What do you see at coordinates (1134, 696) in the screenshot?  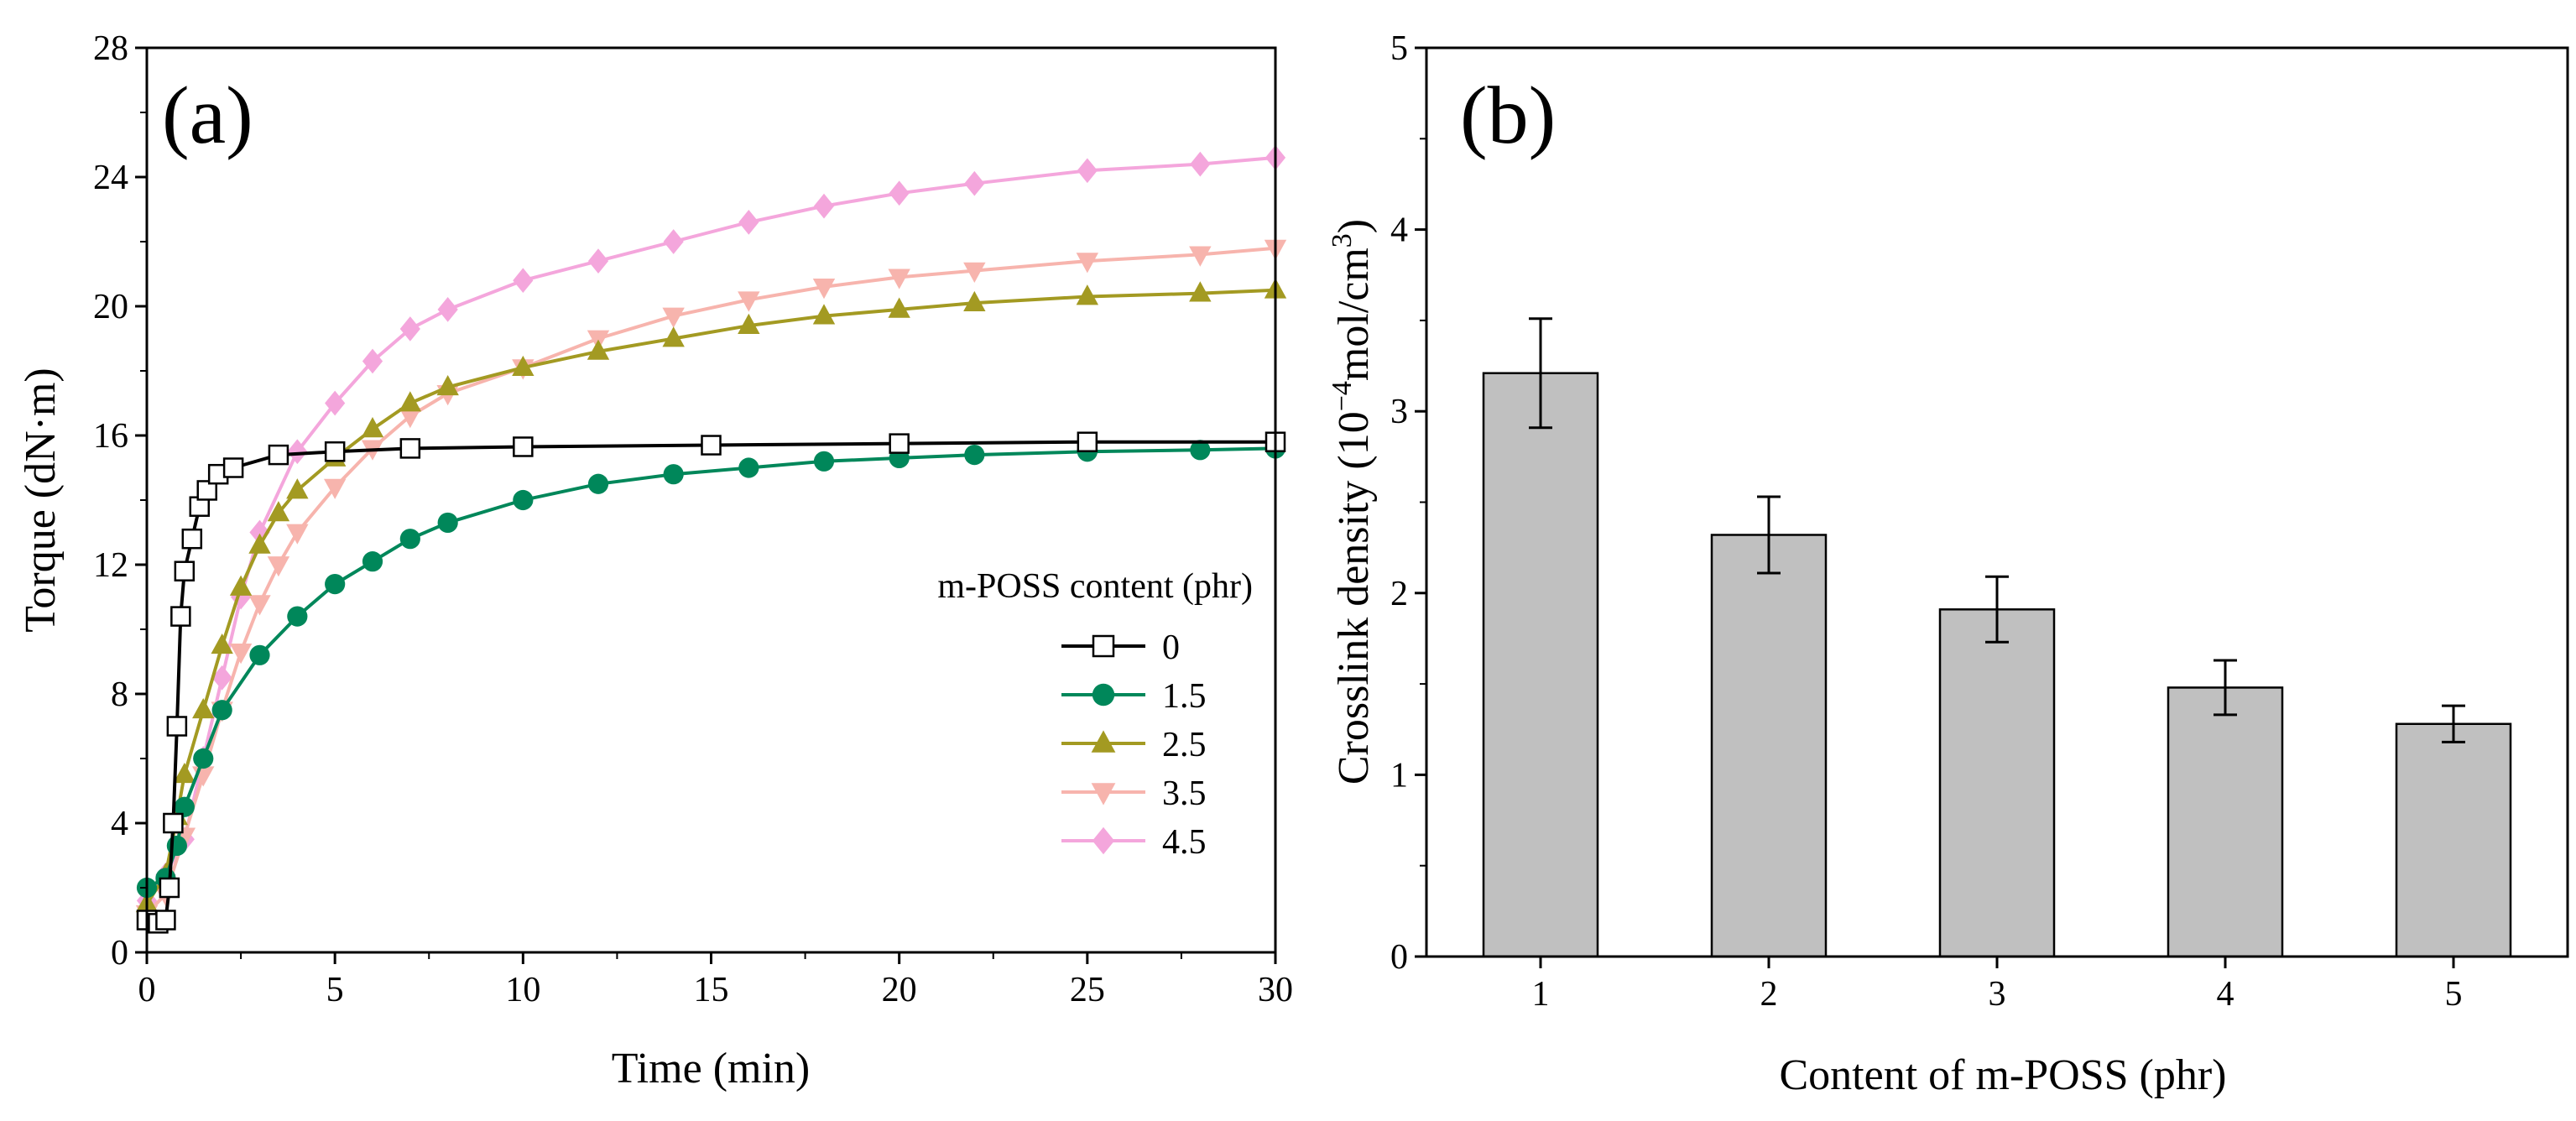 I see `legend-item: 1.5` at bounding box center [1134, 696].